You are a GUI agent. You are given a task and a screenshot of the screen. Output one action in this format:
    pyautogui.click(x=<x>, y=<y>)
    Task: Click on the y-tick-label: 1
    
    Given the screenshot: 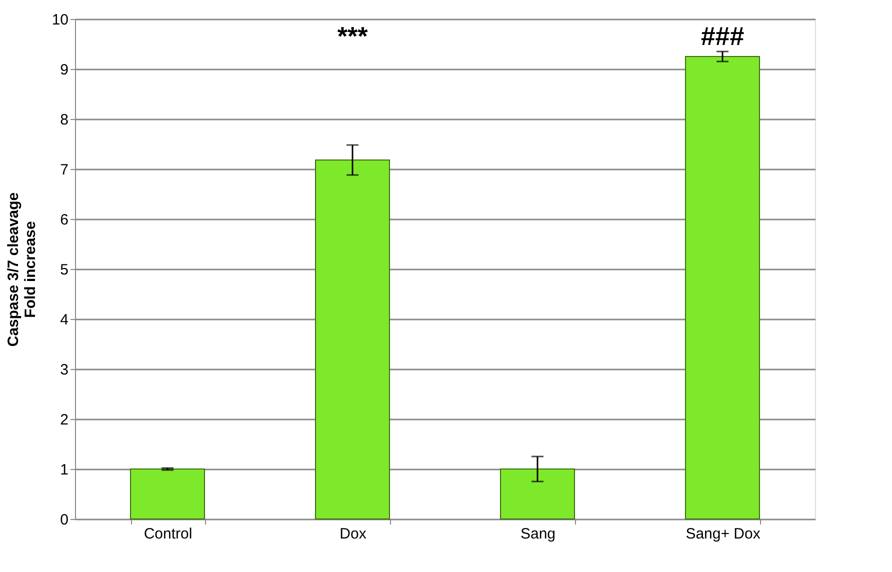 What is the action you would take?
    pyautogui.click(x=64, y=470)
    